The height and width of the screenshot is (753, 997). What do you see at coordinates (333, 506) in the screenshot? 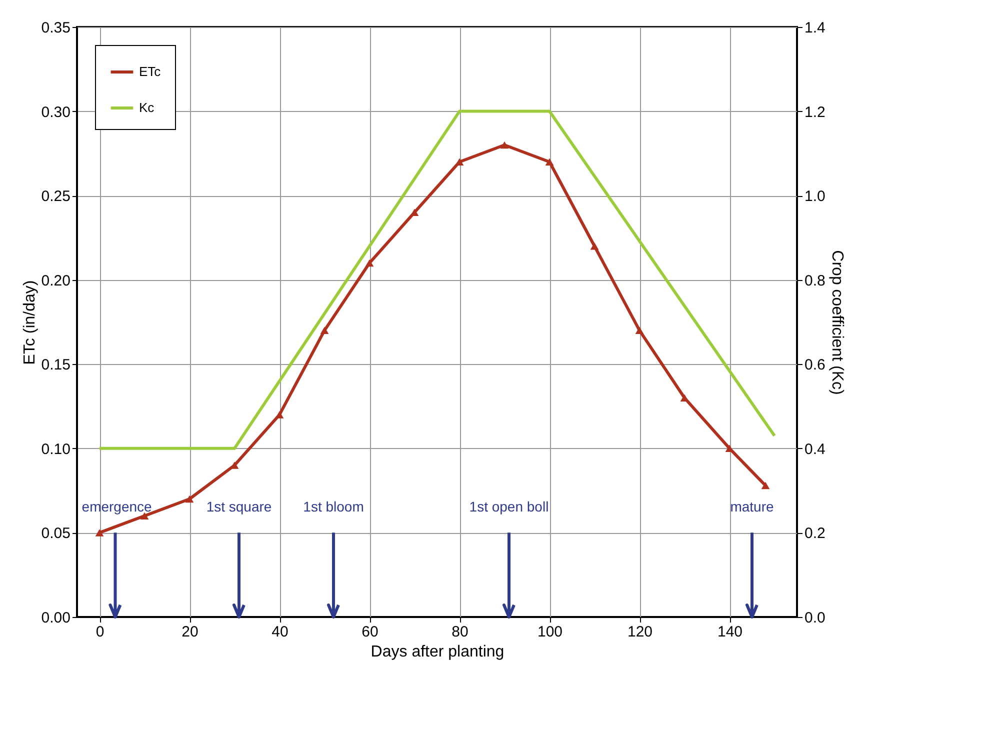
I see `ref-line-label: 1st bloom` at bounding box center [333, 506].